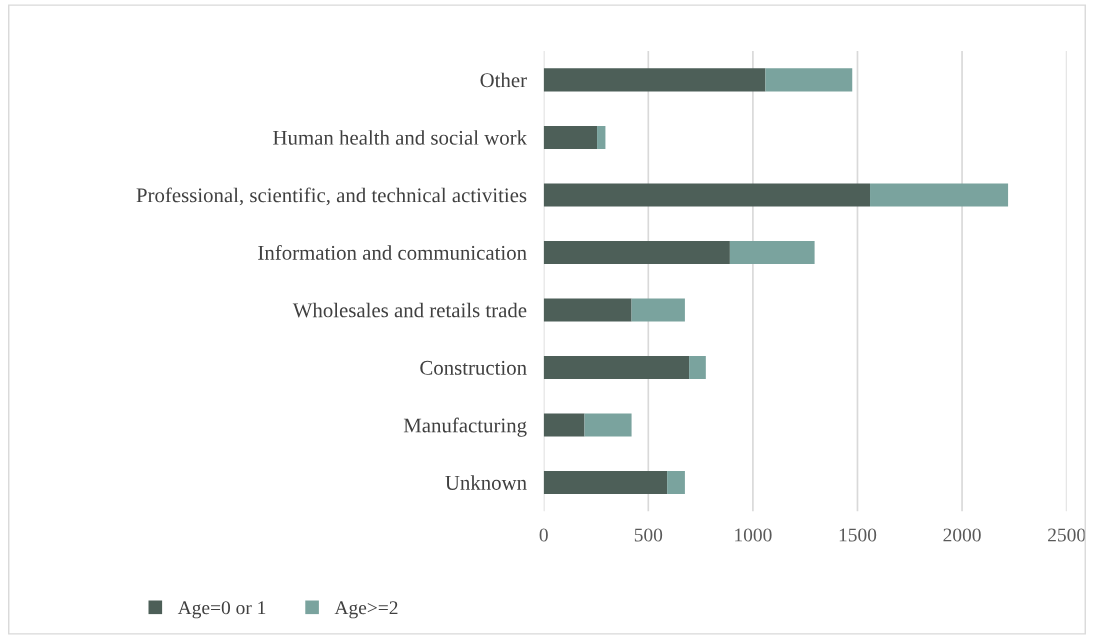  What do you see at coordinates (962, 535) in the screenshot?
I see `x-tick-label: 2000` at bounding box center [962, 535].